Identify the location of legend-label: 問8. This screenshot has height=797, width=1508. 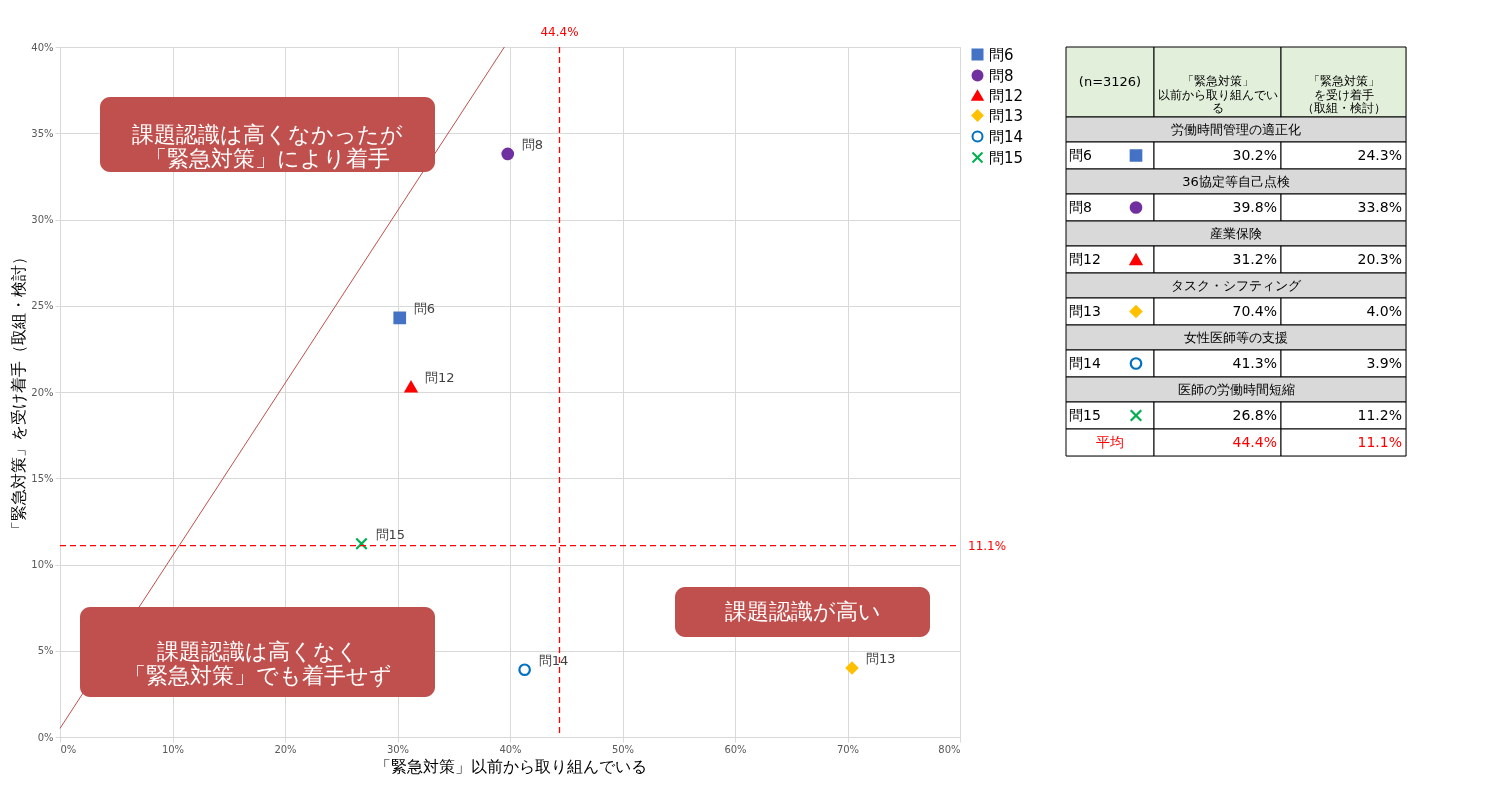
(1001, 75).